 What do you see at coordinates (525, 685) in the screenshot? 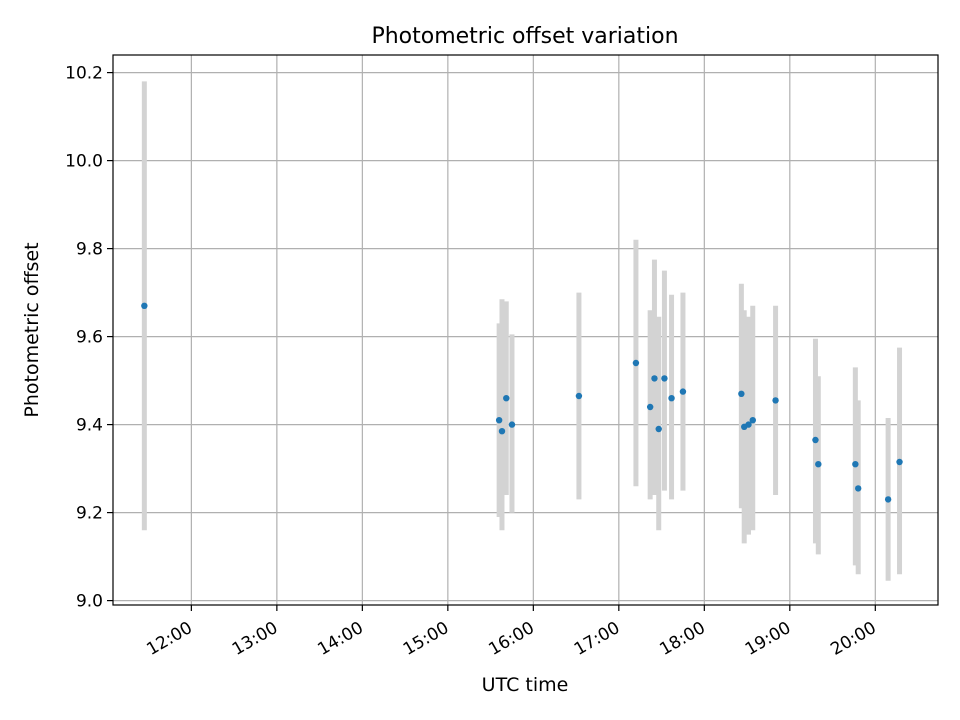
I see `x-axis-label: UTC time` at bounding box center [525, 685].